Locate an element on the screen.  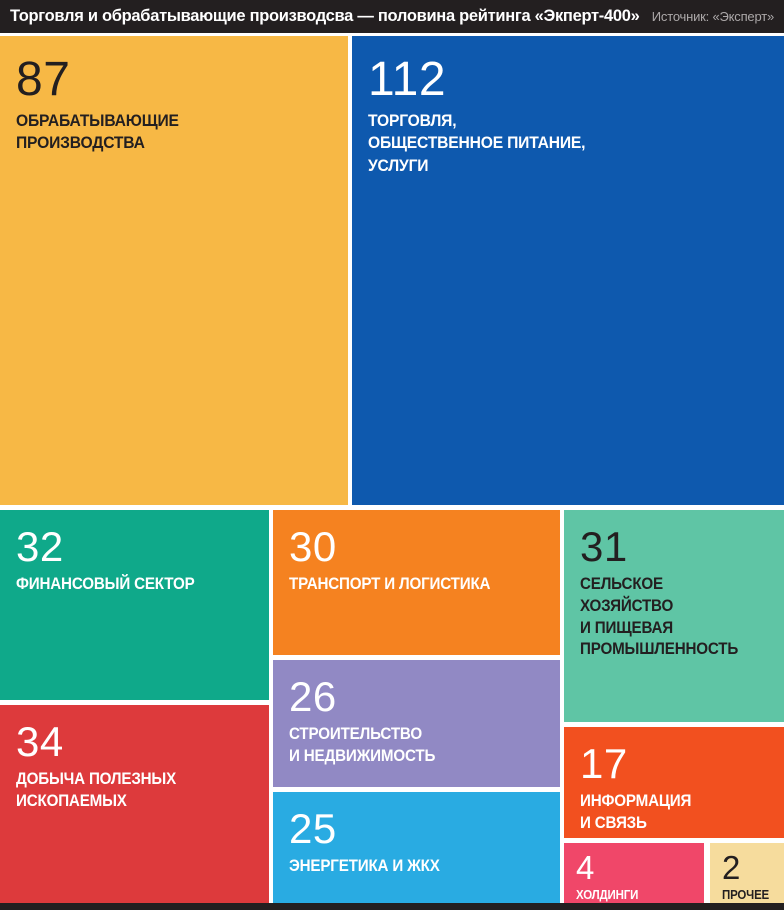
treemap-tile-energy-utilities: 25 ЭНЕРГЕТИКА И ЖКХ is located at coordinates (416, 847).